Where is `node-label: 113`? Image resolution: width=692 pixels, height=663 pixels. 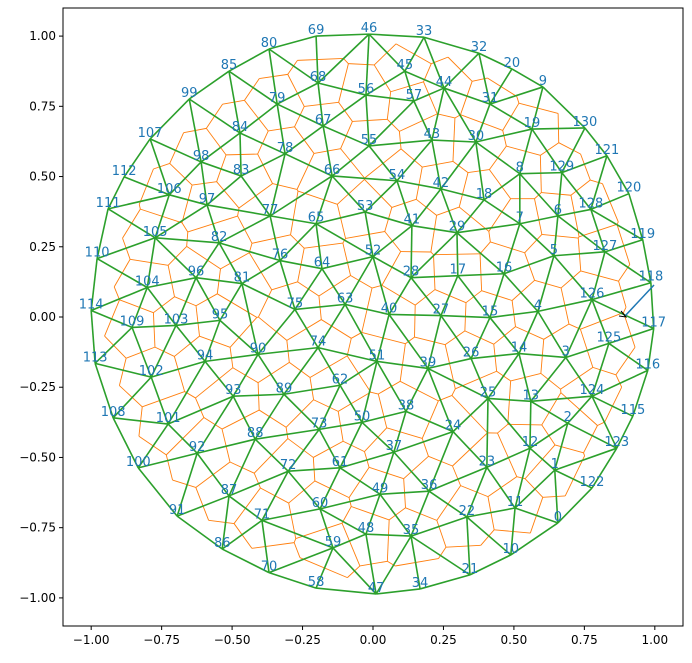
node-label: 113 is located at coordinates (95, 357).